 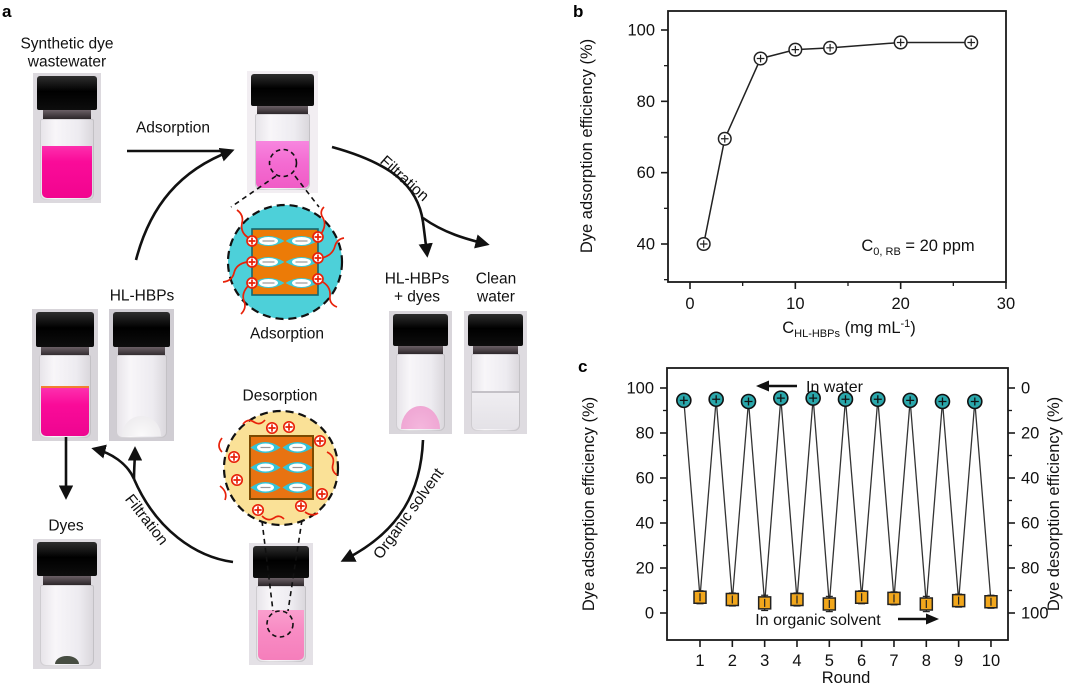 I want to click on released-polymer-squiggles, so click(x=278, y=470).